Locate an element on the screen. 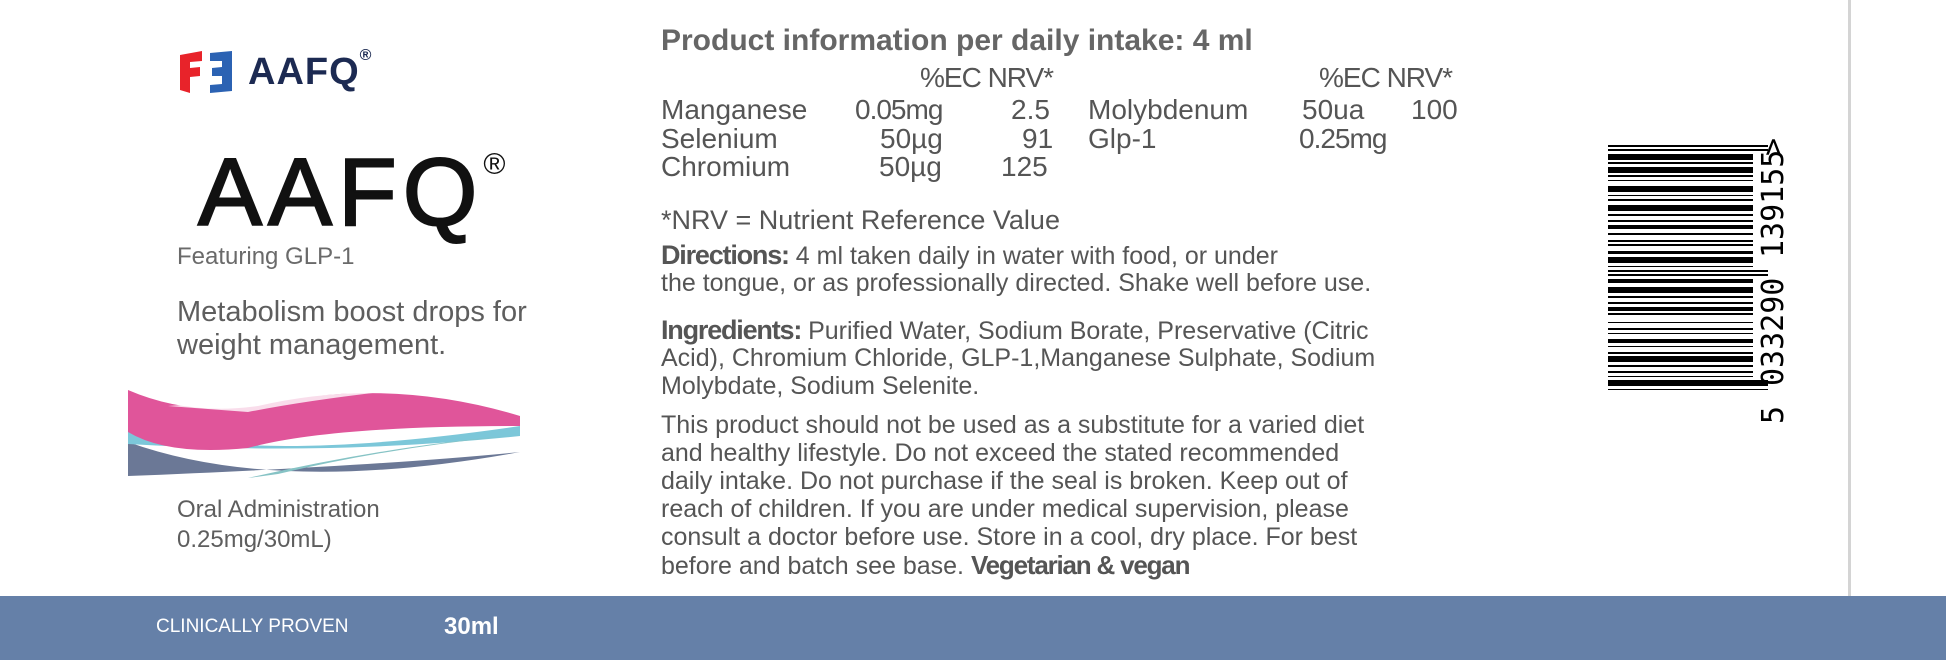 The image size is (1946, 660). footer-bar is located at coordinates (973, 628).